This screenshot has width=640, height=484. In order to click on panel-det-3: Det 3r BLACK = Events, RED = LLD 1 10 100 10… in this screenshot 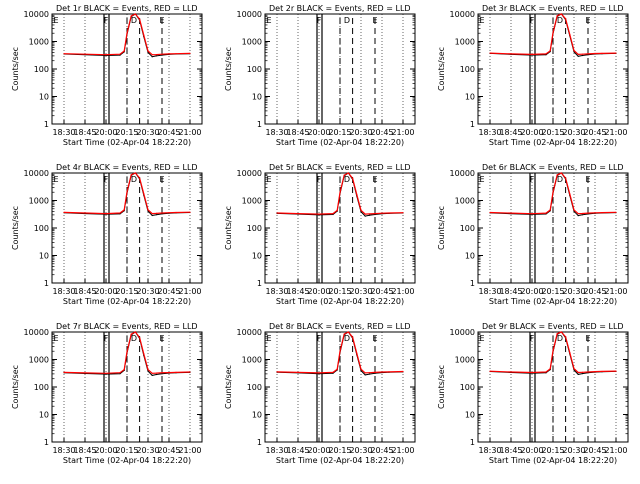, I will do `click(533, 75)`.